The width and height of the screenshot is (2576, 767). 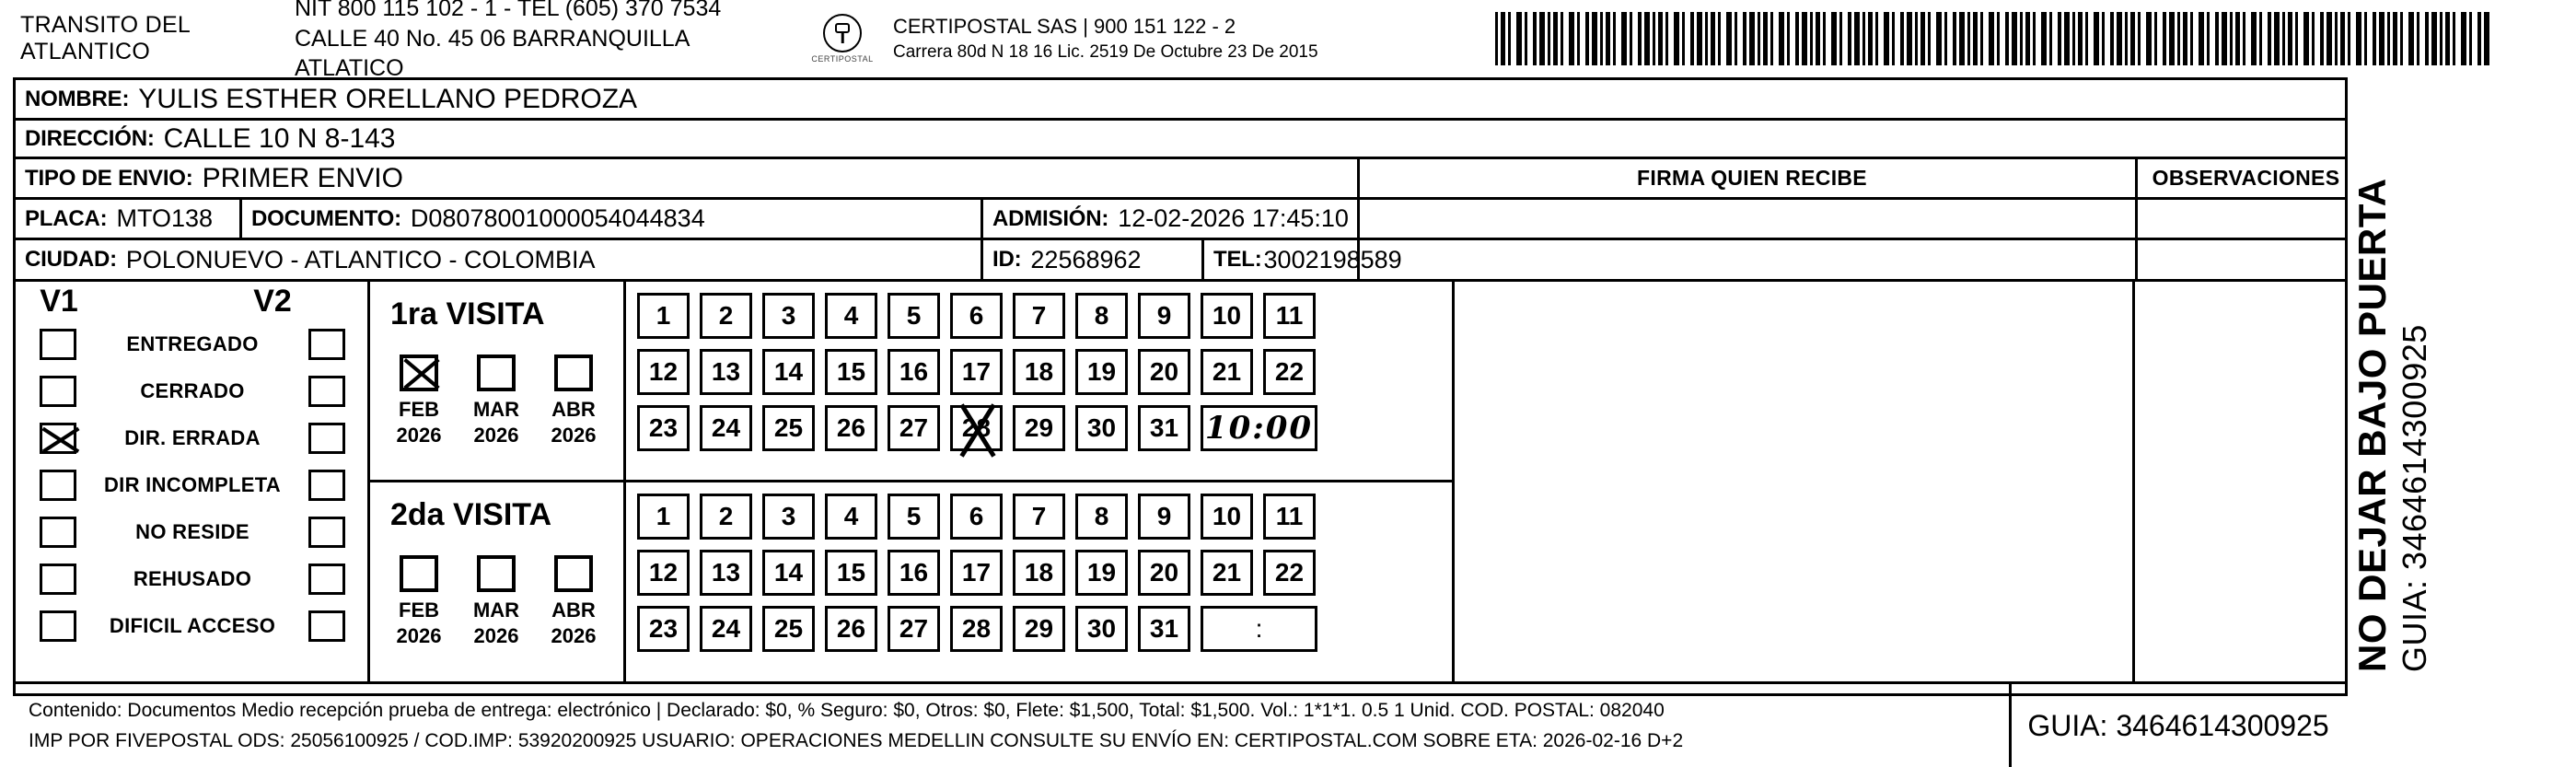 I want to click on visit-time-field: :, so click(x=1259, y=629).